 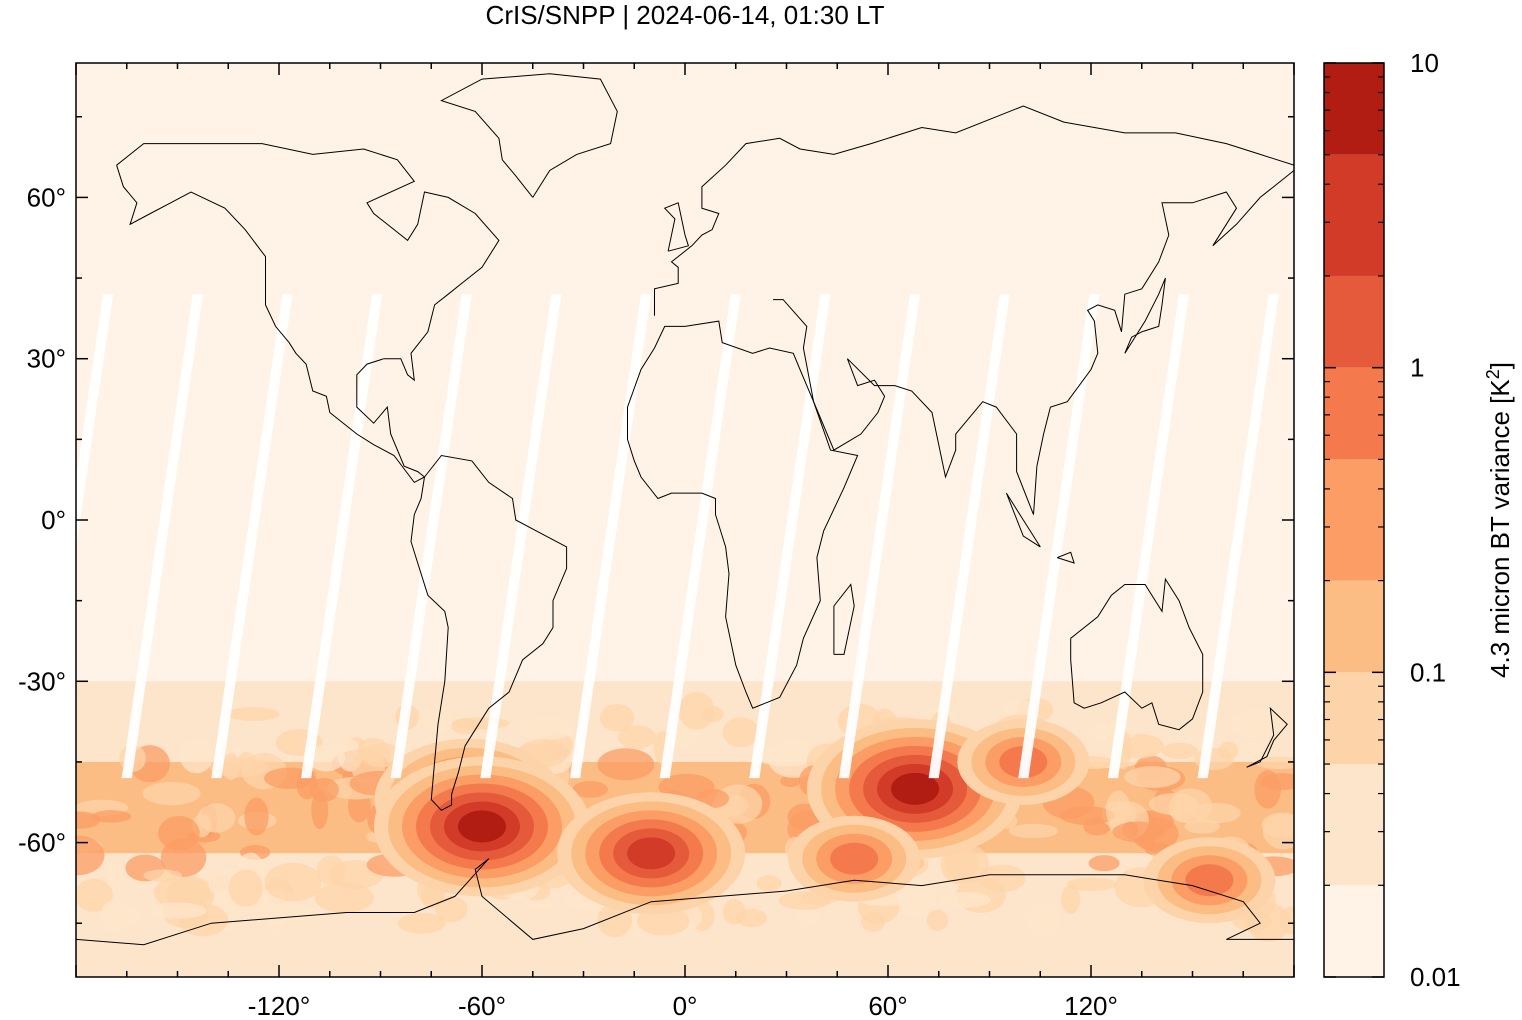 What do you see at coordinates (482, 1005) in the screenshot?
I see `x-tick-label: -60°` at bounding box center [482, 1005].